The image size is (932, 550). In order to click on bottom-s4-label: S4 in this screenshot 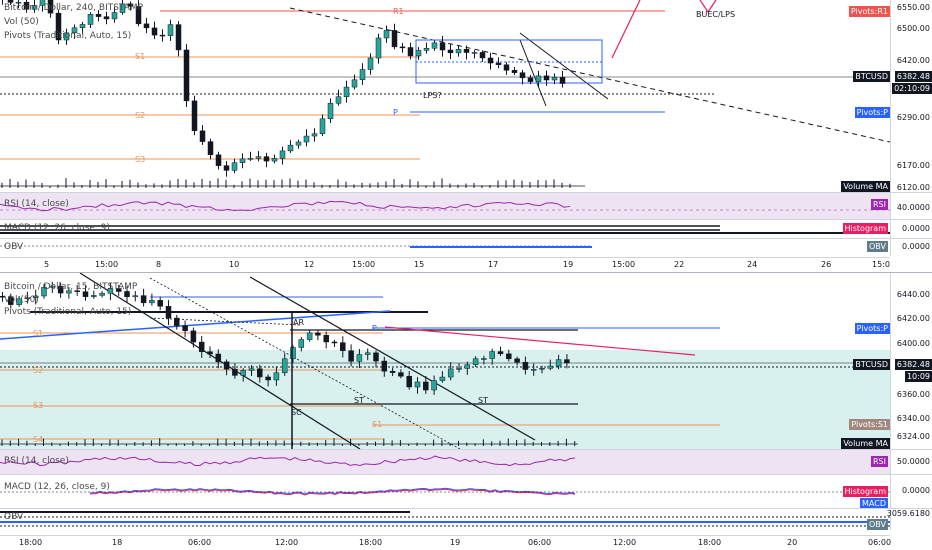, I will do `click(38, 439)`.